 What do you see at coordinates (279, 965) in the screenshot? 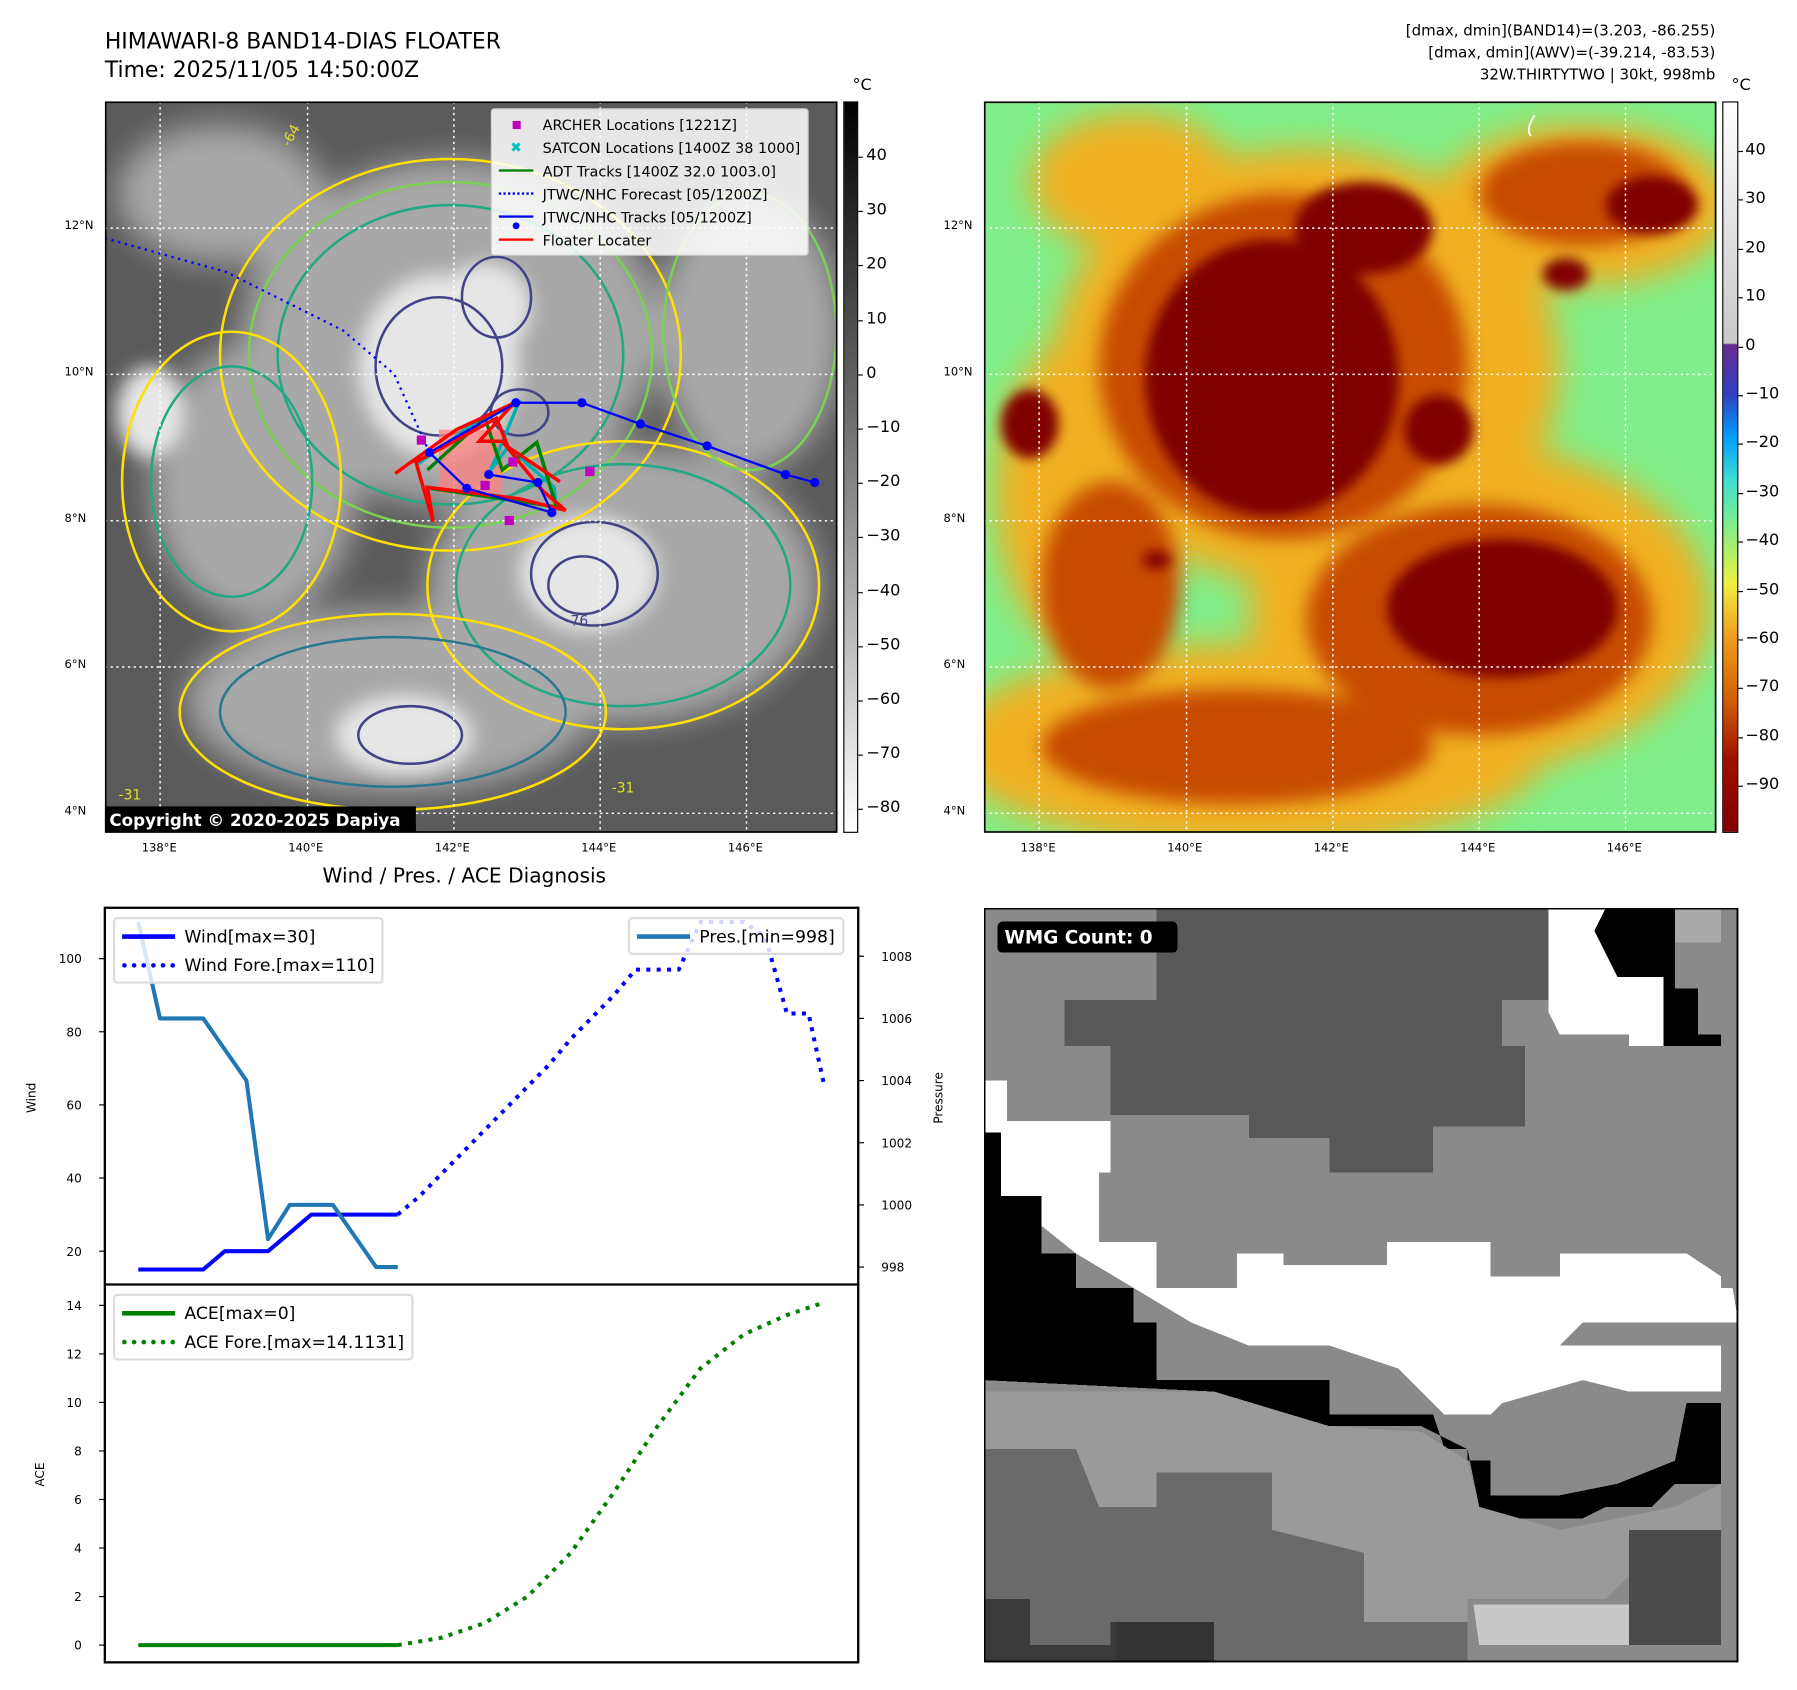
I see `legend-label: Wind Fore.[max=110]` at bounding box center [279, 965].